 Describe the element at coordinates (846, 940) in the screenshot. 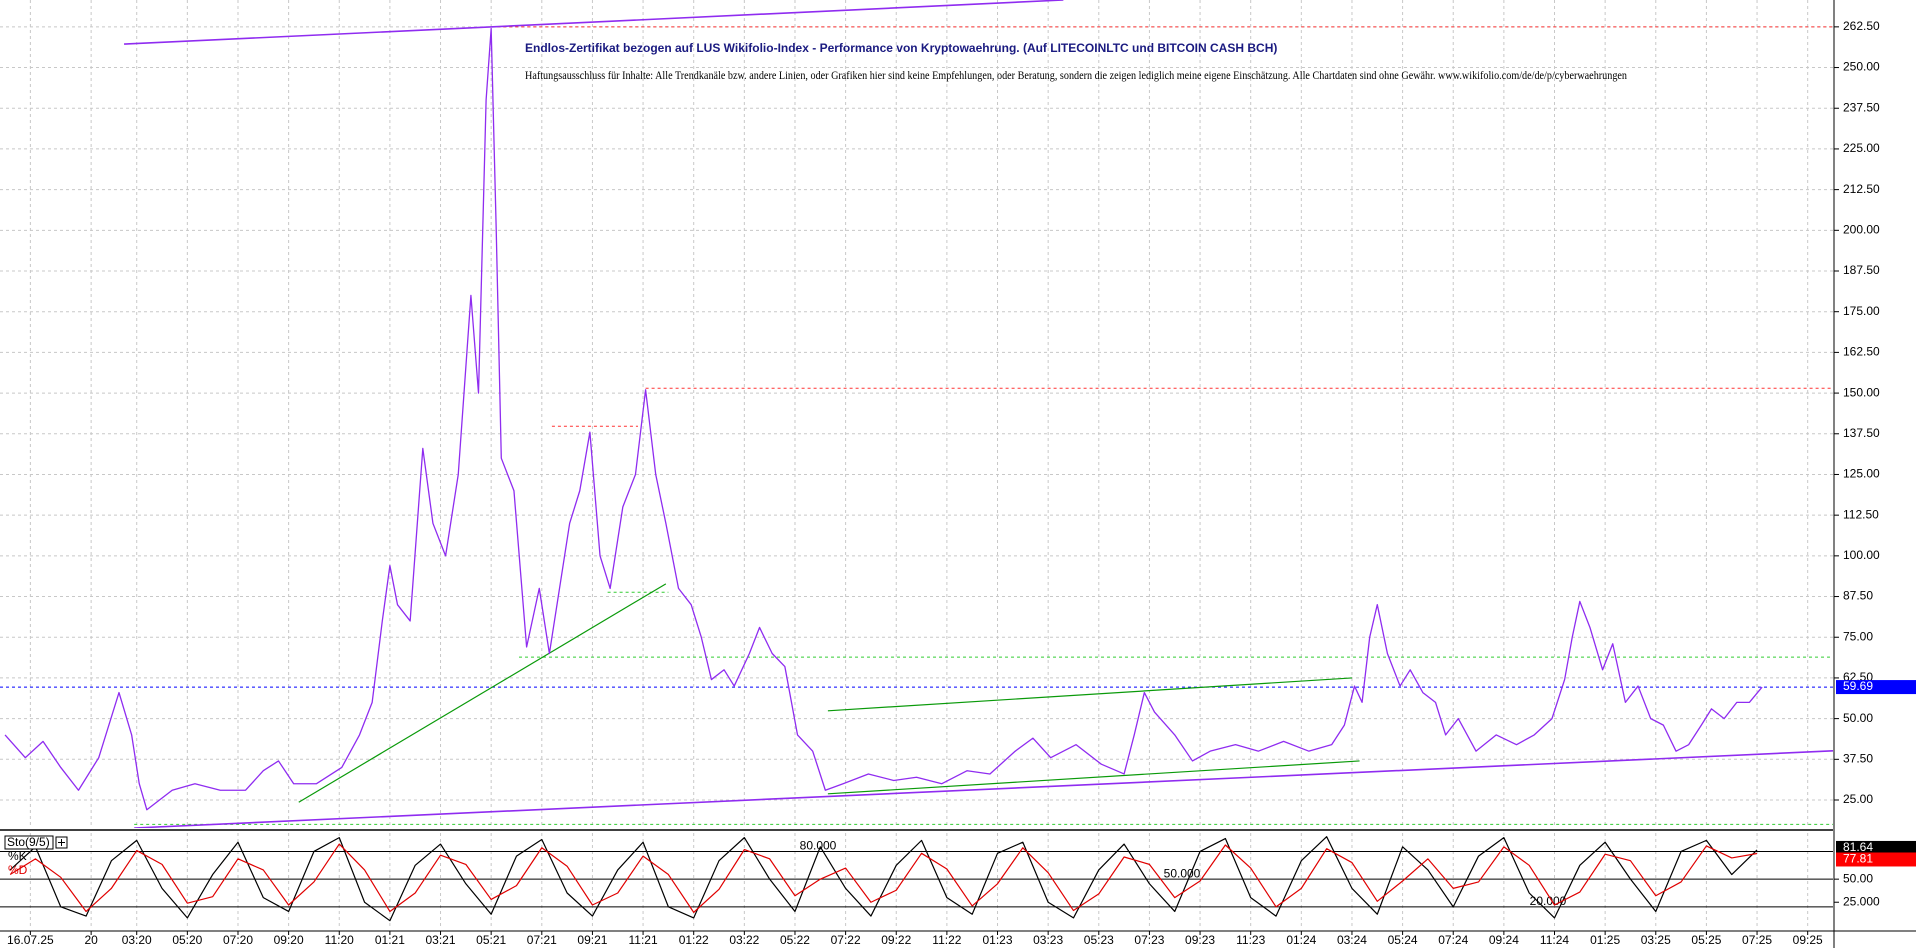

I see `x-tick-label: 07:22` at that location.